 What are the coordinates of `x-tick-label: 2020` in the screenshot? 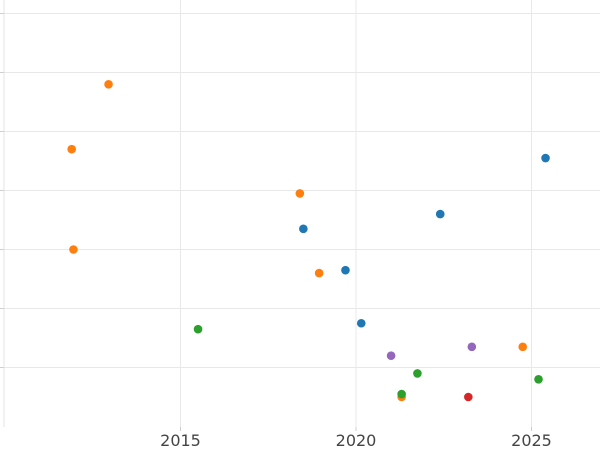 It's located at (356, 440).